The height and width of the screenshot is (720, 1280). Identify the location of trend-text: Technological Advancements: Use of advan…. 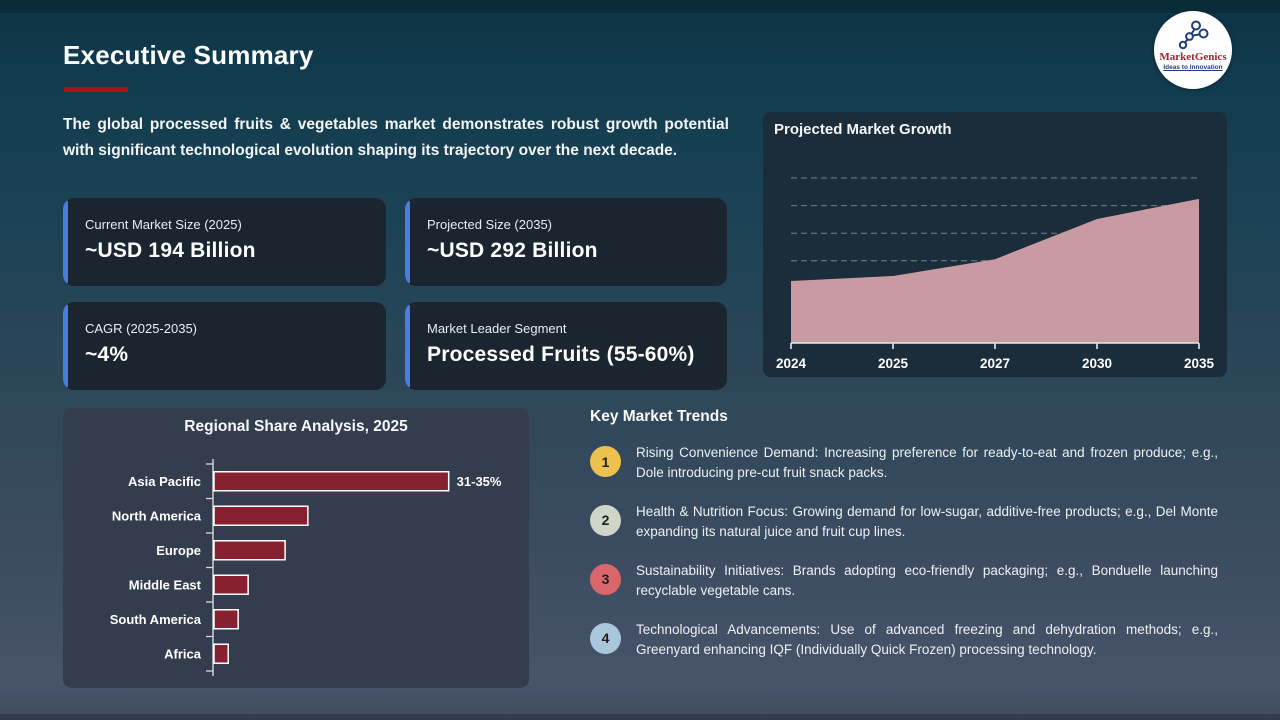
(927, 639).